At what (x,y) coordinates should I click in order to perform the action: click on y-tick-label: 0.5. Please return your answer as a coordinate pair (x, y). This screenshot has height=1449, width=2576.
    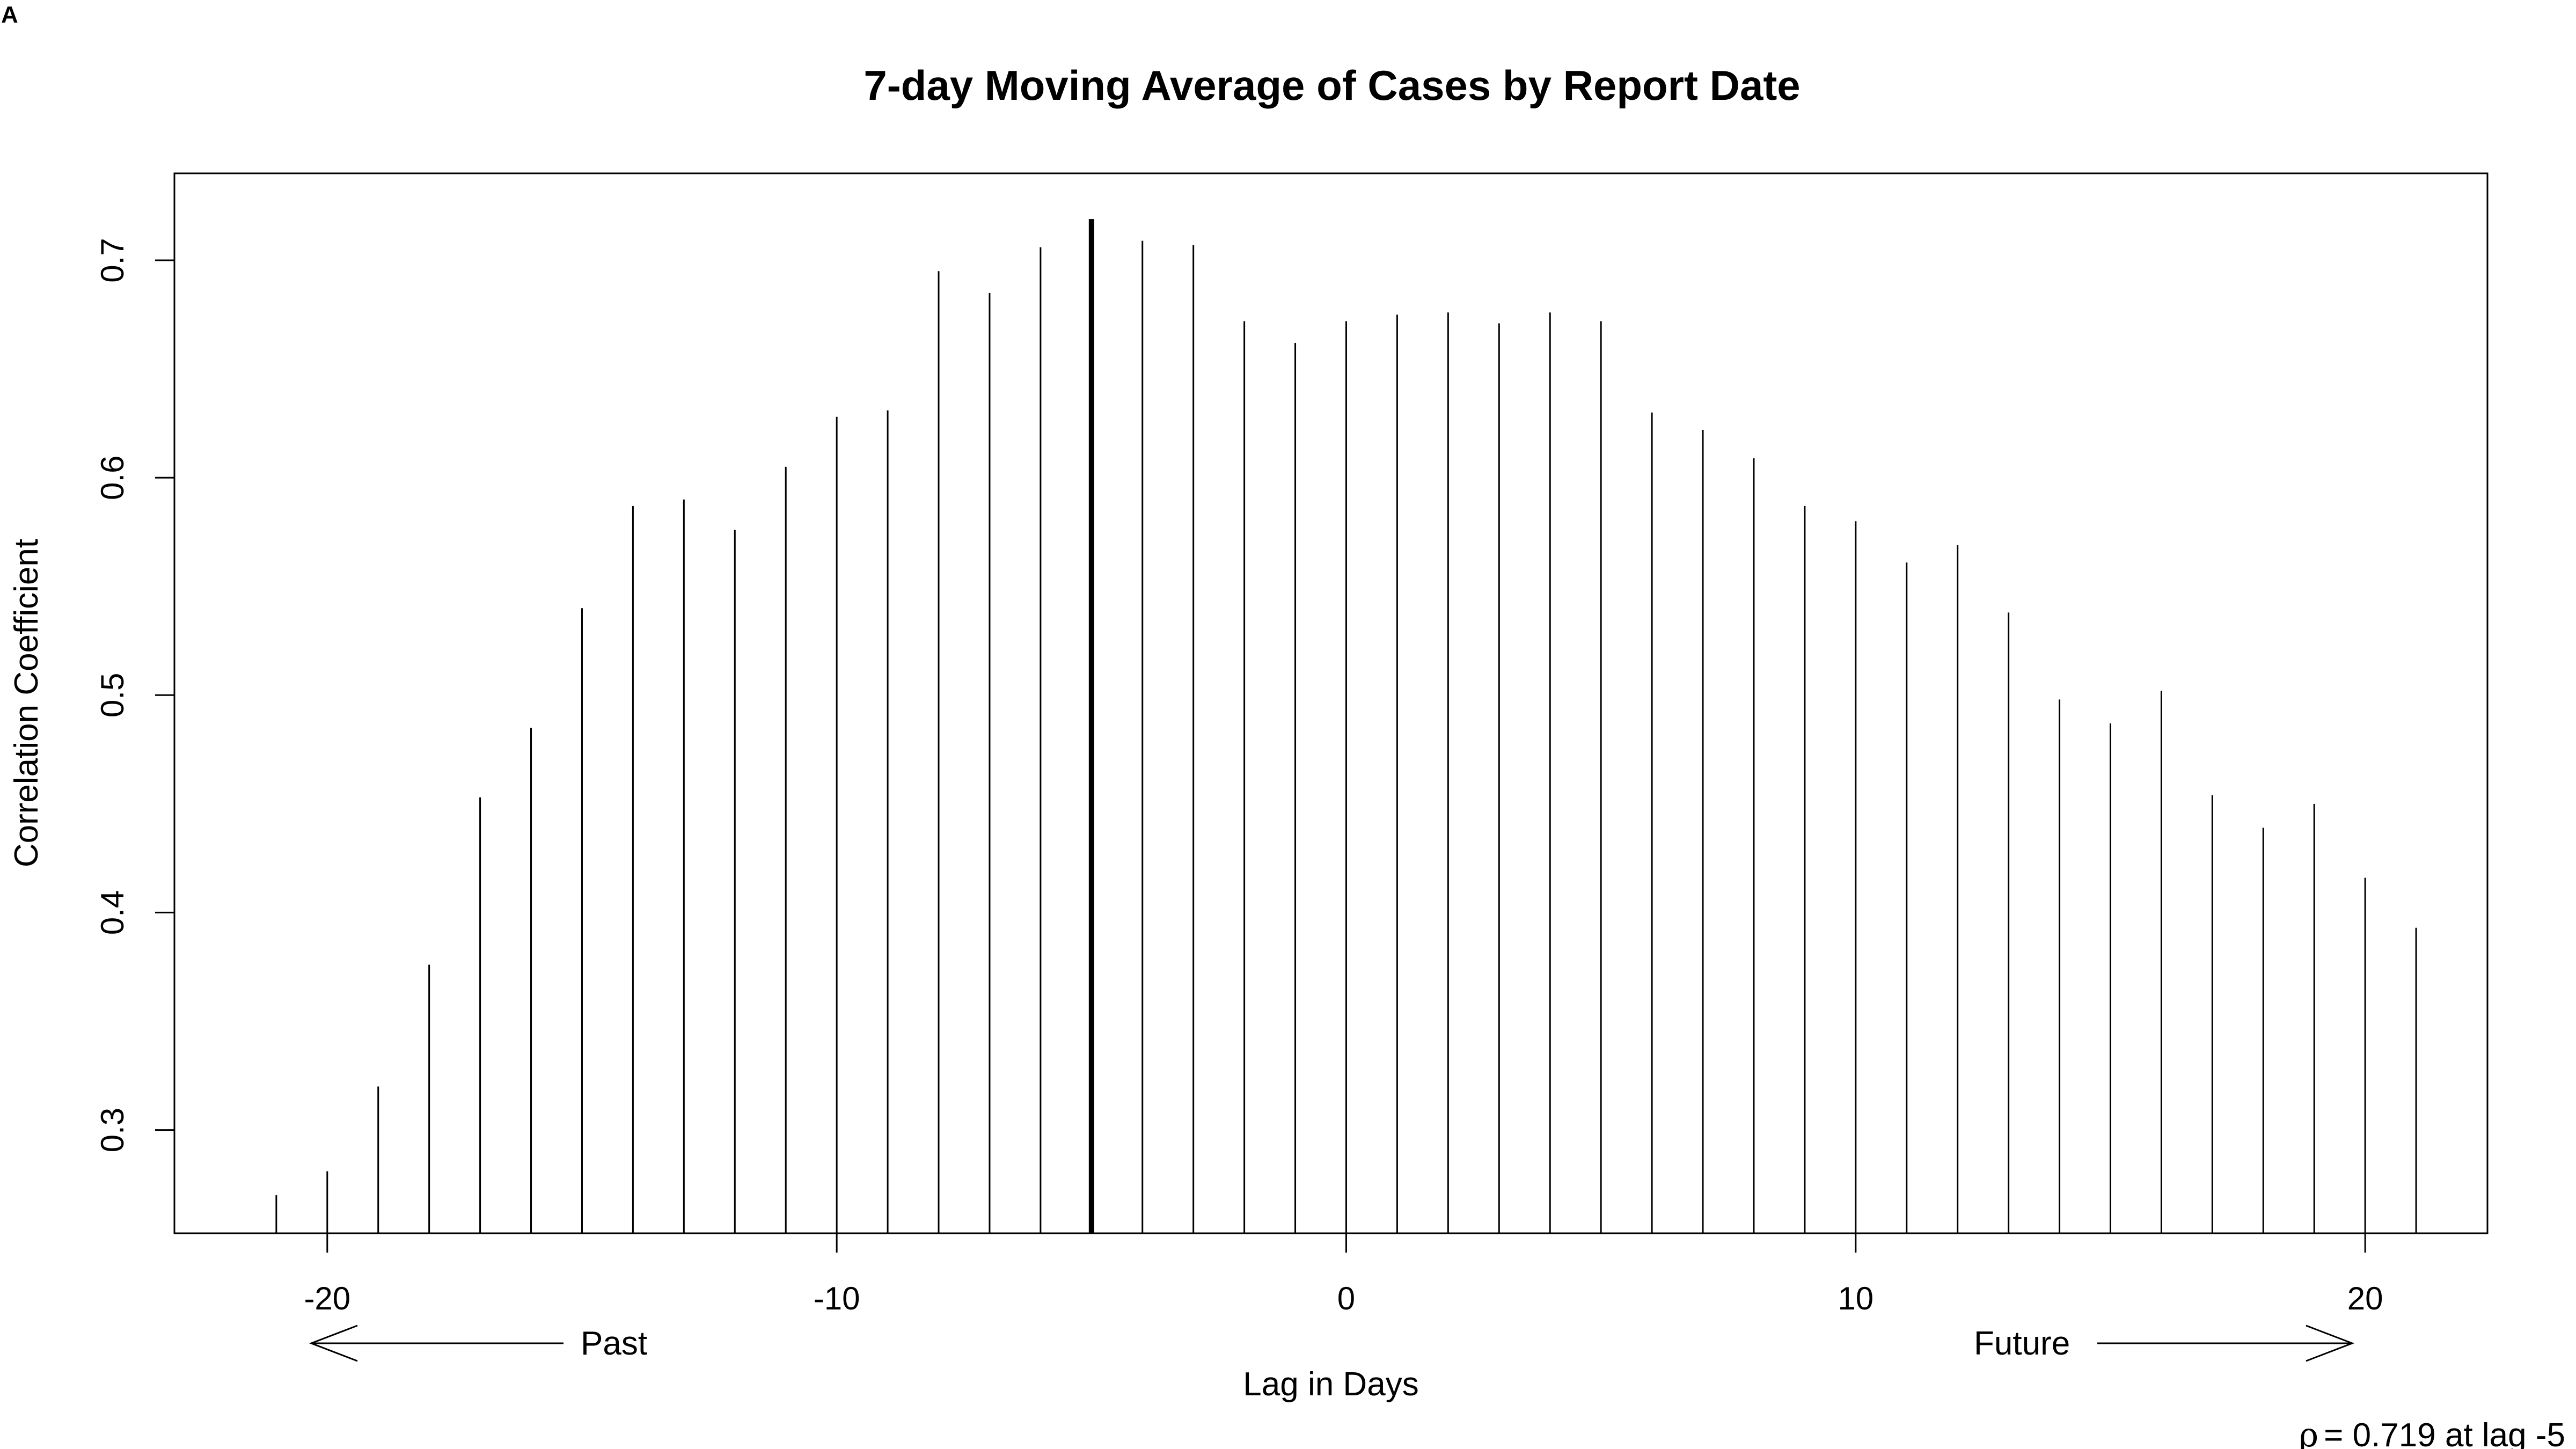
    Looking at the image, I should click on (112, 695).